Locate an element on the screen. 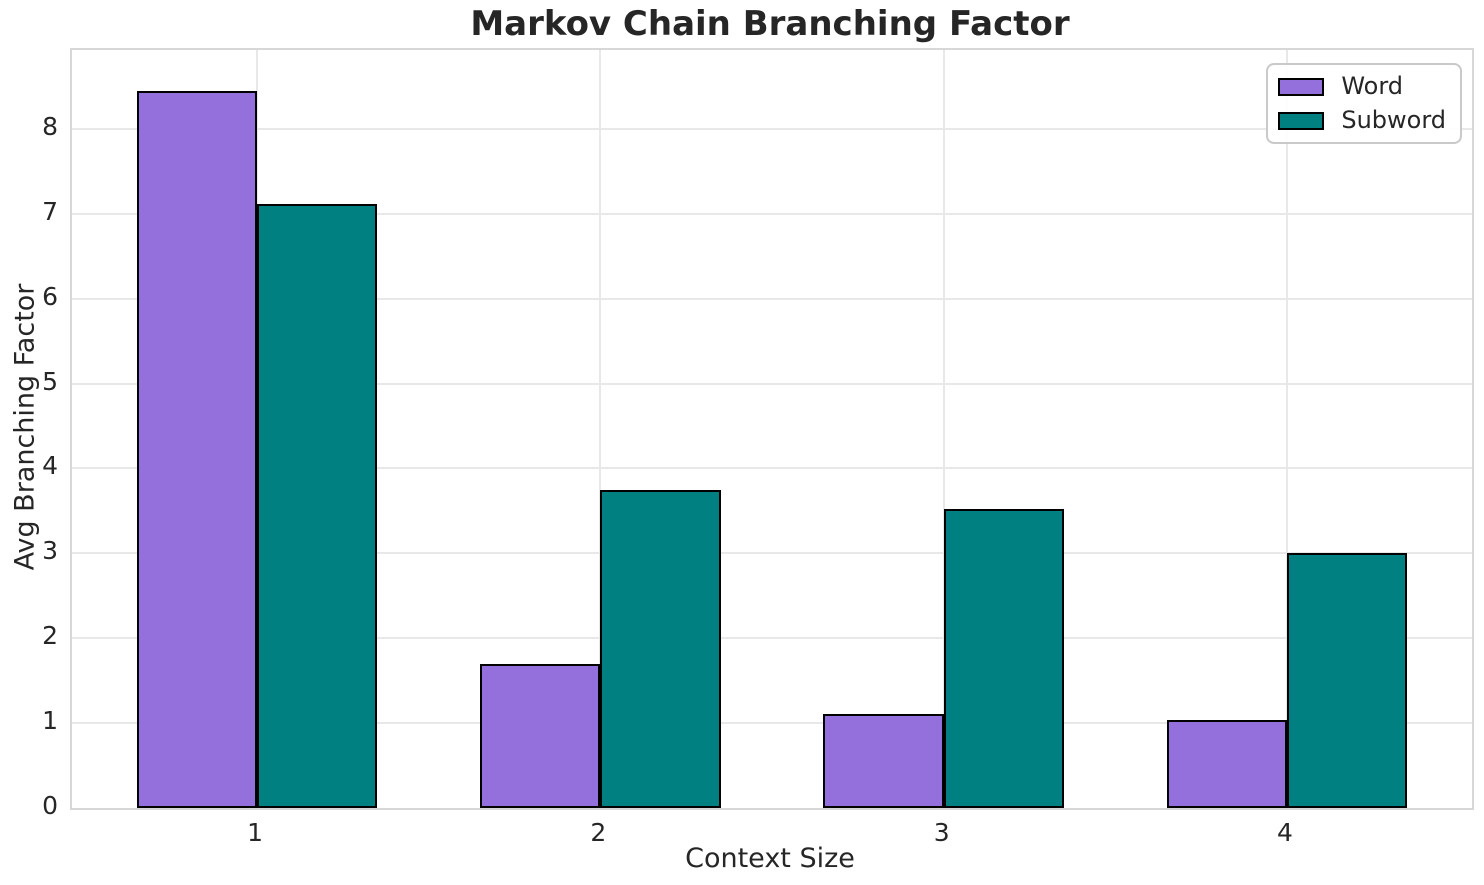 This screenshot has height=885, width=1484. legend-item-subword: Subword is located at coordinates (1362, 120).